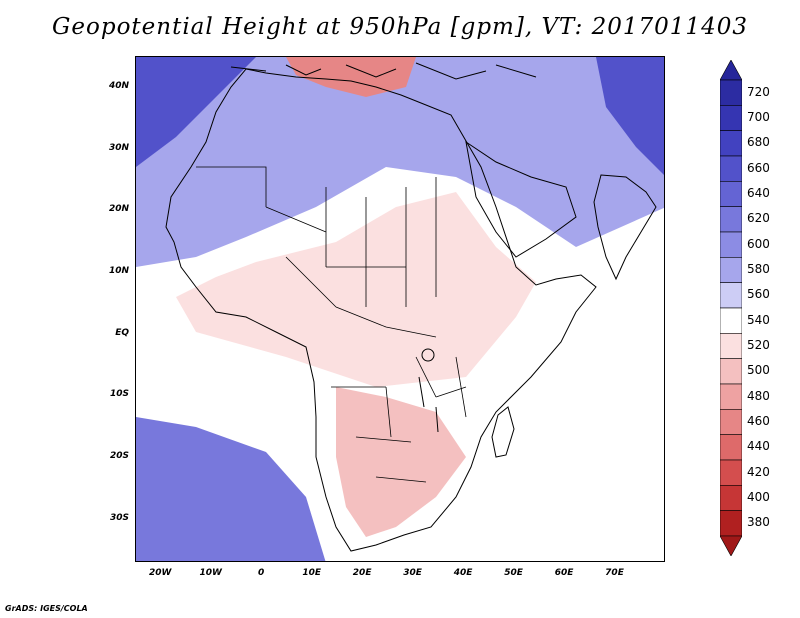  What do you see at coordinates (564, 573) in the screenshot?
I see `lon-tick-label: 60E` at bounding box center [564, 573].